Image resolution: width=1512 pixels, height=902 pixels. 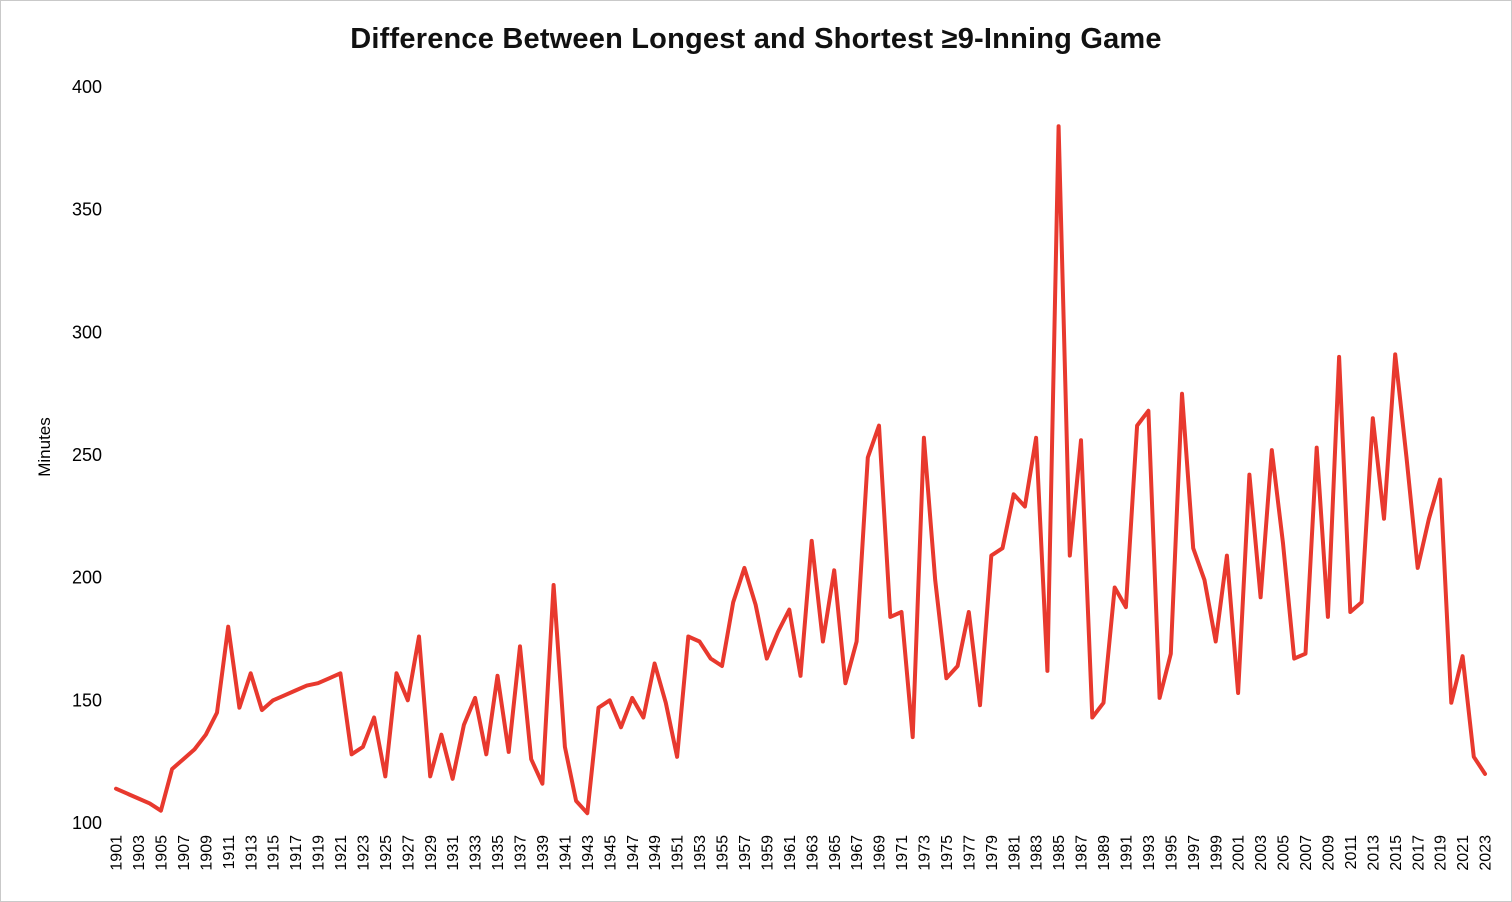 I want to click on x-tick-label: 1997, so click(x=1194, y=853).